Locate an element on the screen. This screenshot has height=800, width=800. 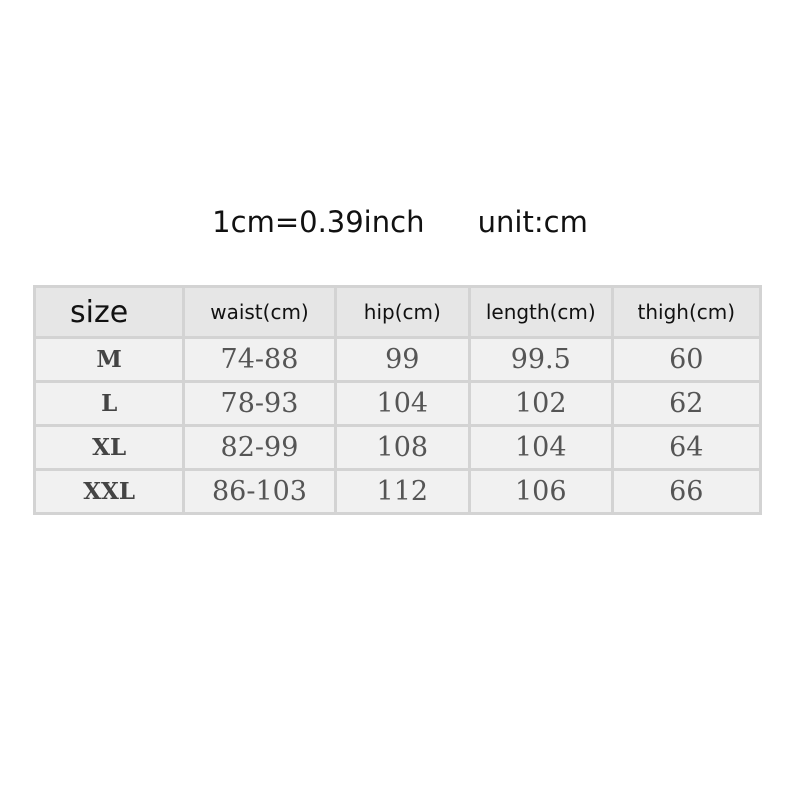
table-row: M 74-88 99 99.5 60 is located at coordinates (397, 359).